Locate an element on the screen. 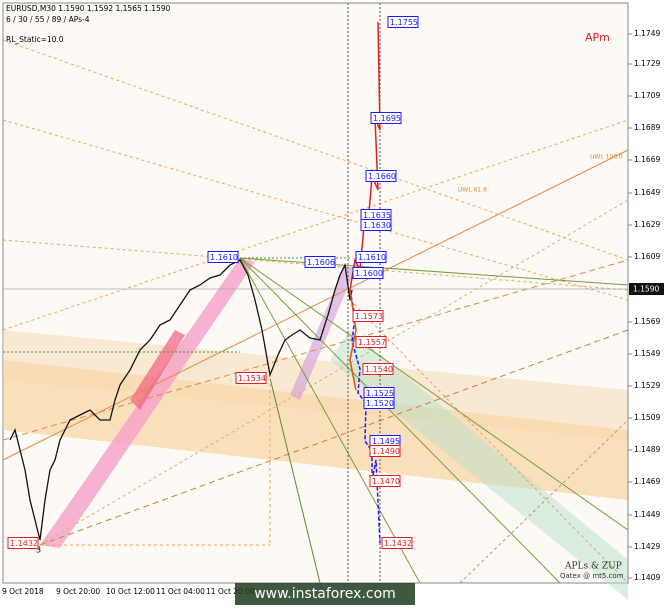  price-label: 1.1729 is located at coordinates (647, 63).